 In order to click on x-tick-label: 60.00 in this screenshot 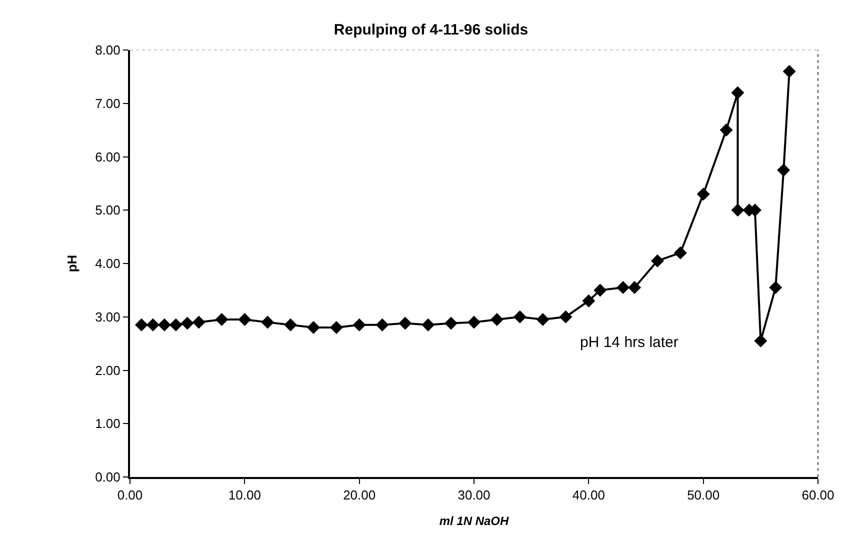, I will do `click(818, 495)`.